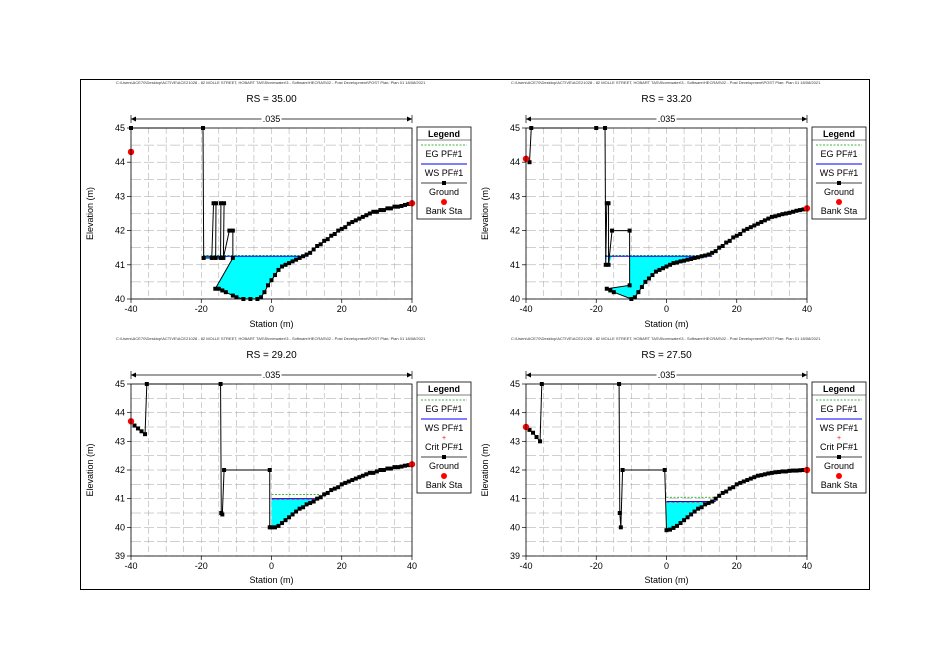 This screenshot has height=671, width=951. What do you see at coordinates (271, 566) in the screenshot?
I see `x-tick-label: 0` at bounding box center [271, 566].